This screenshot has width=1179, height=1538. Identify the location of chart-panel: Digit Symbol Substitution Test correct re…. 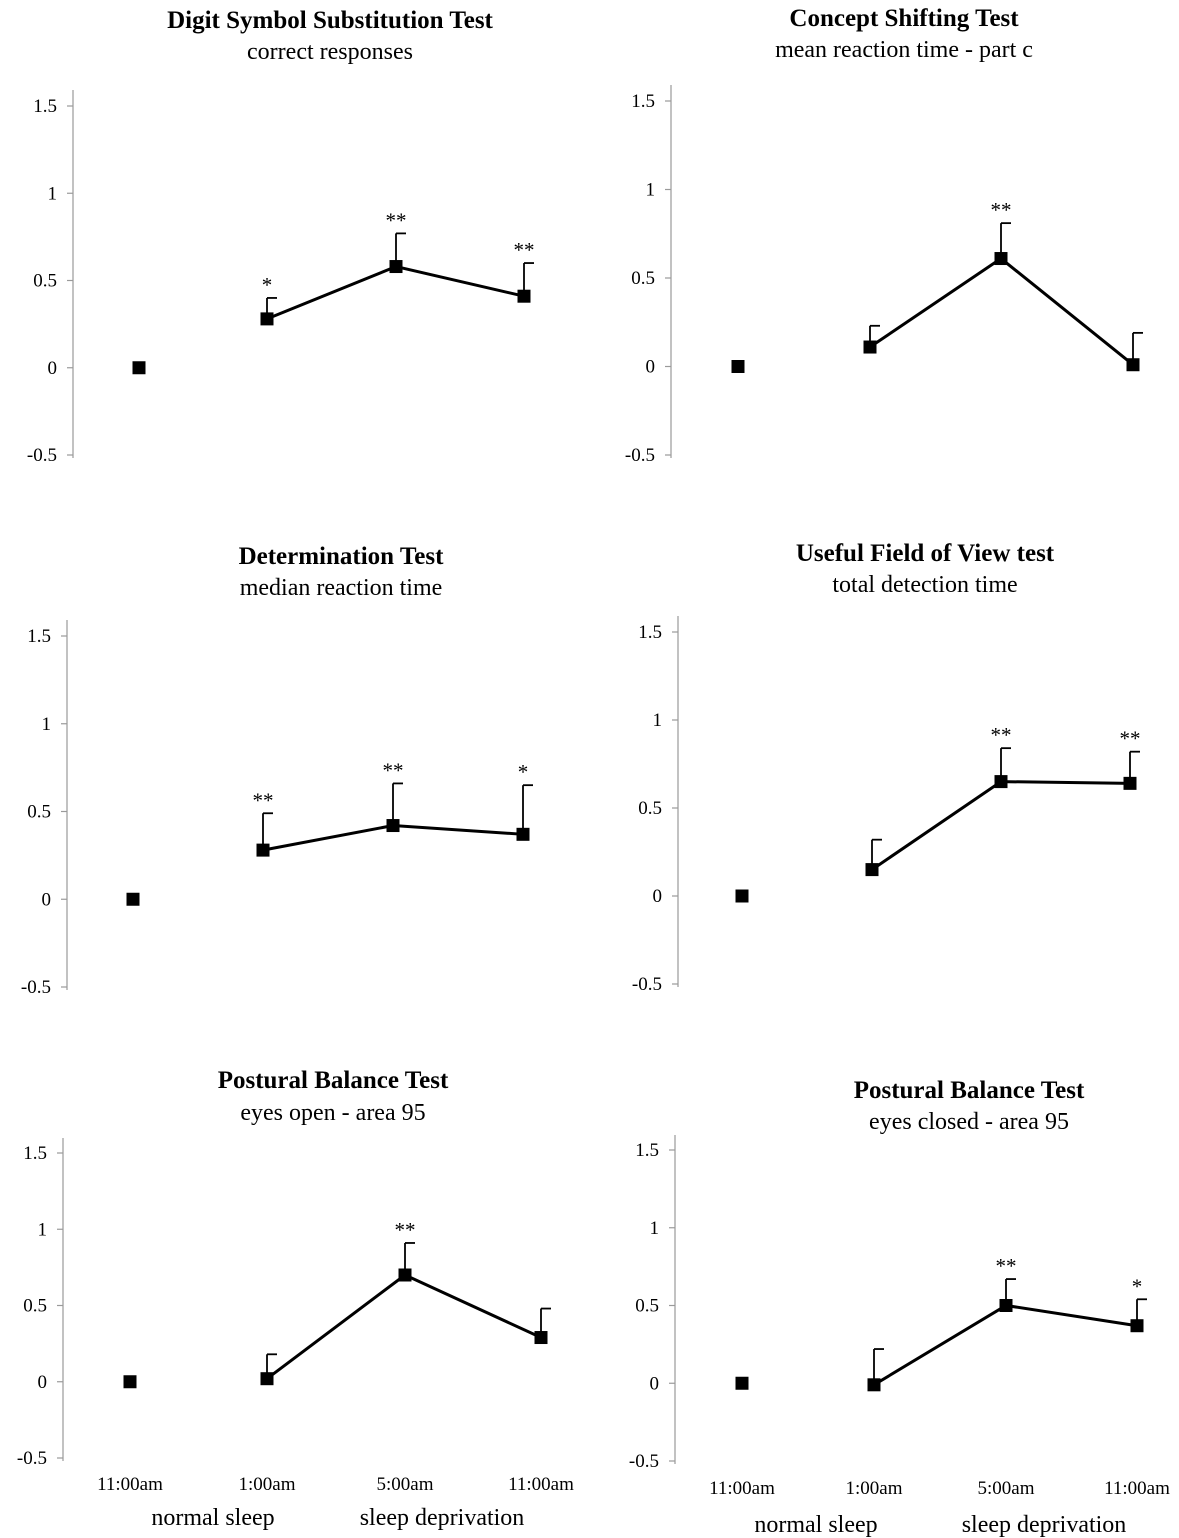
(281, 236).